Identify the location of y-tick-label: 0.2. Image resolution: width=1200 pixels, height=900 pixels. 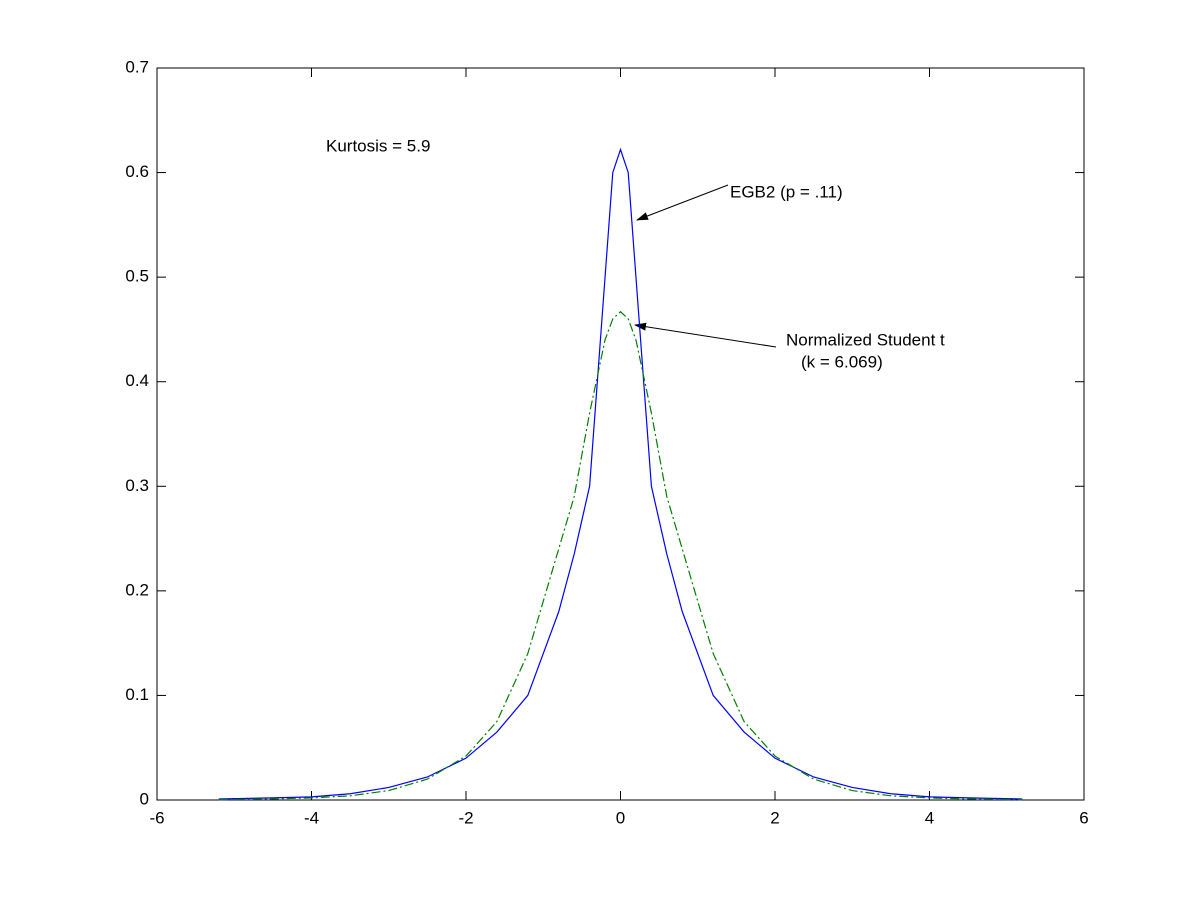
(137, 589).